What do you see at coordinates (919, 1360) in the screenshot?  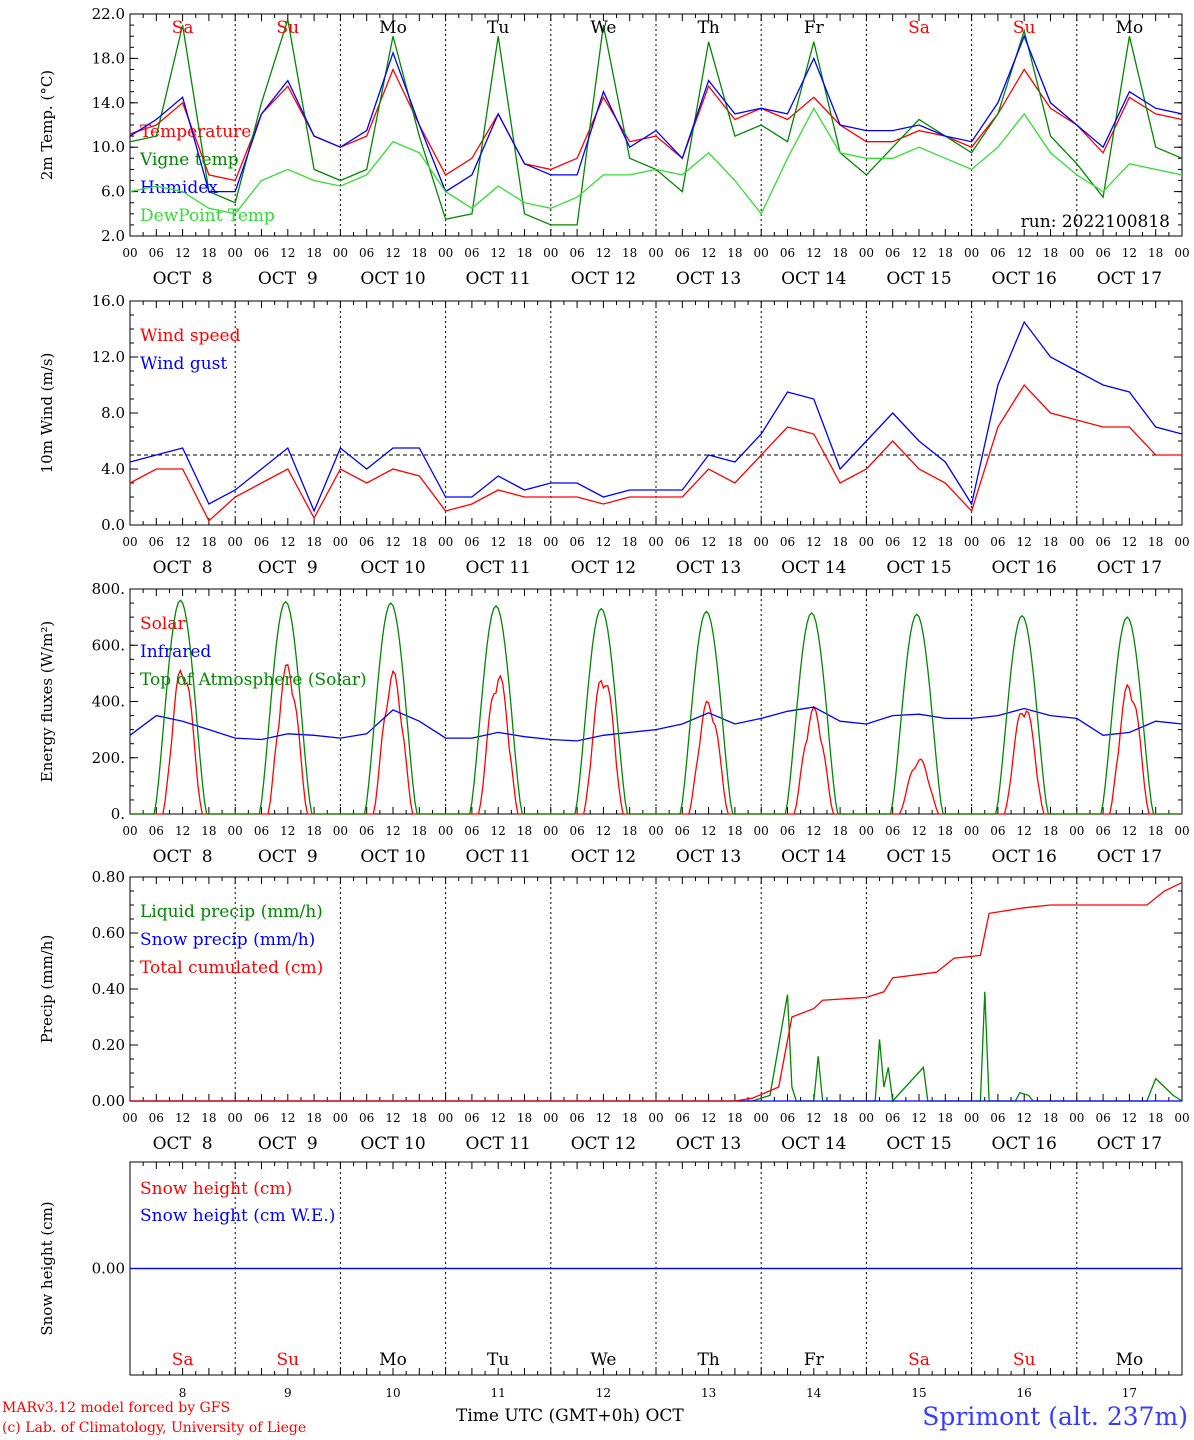 I see `weekday-label: Sa` at bounding box center [919, 1360].